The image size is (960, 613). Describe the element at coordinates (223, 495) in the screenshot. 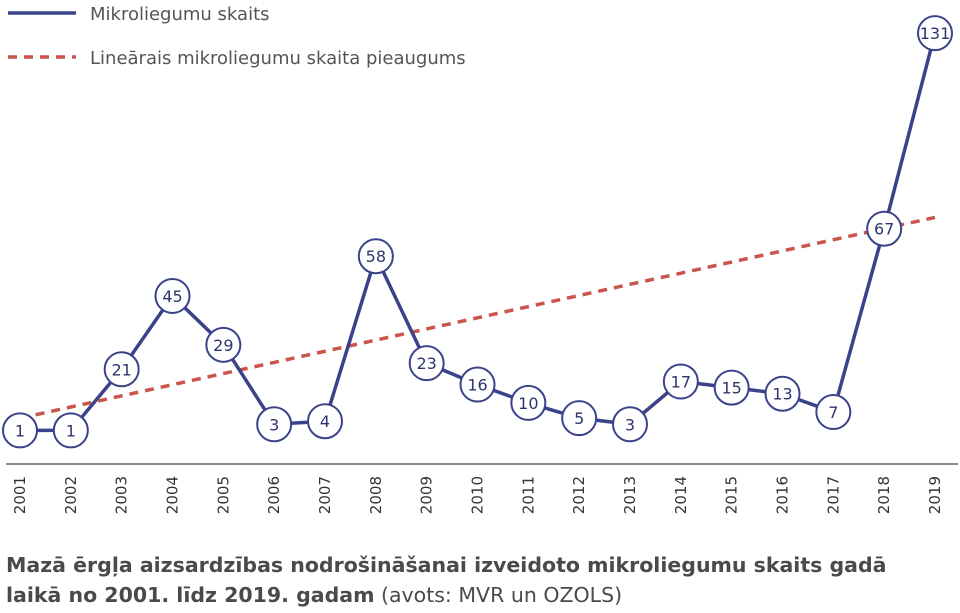

I see `x-tick-2005: 2005` at that location.